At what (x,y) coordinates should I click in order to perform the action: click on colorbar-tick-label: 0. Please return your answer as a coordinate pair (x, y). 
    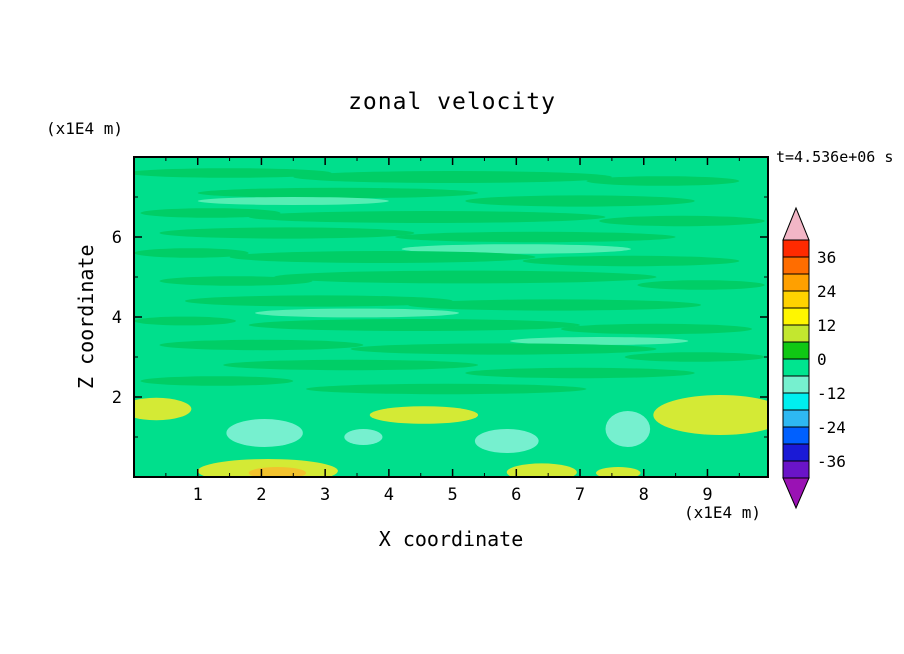
    Looking at the image, I should click on (822, 359).